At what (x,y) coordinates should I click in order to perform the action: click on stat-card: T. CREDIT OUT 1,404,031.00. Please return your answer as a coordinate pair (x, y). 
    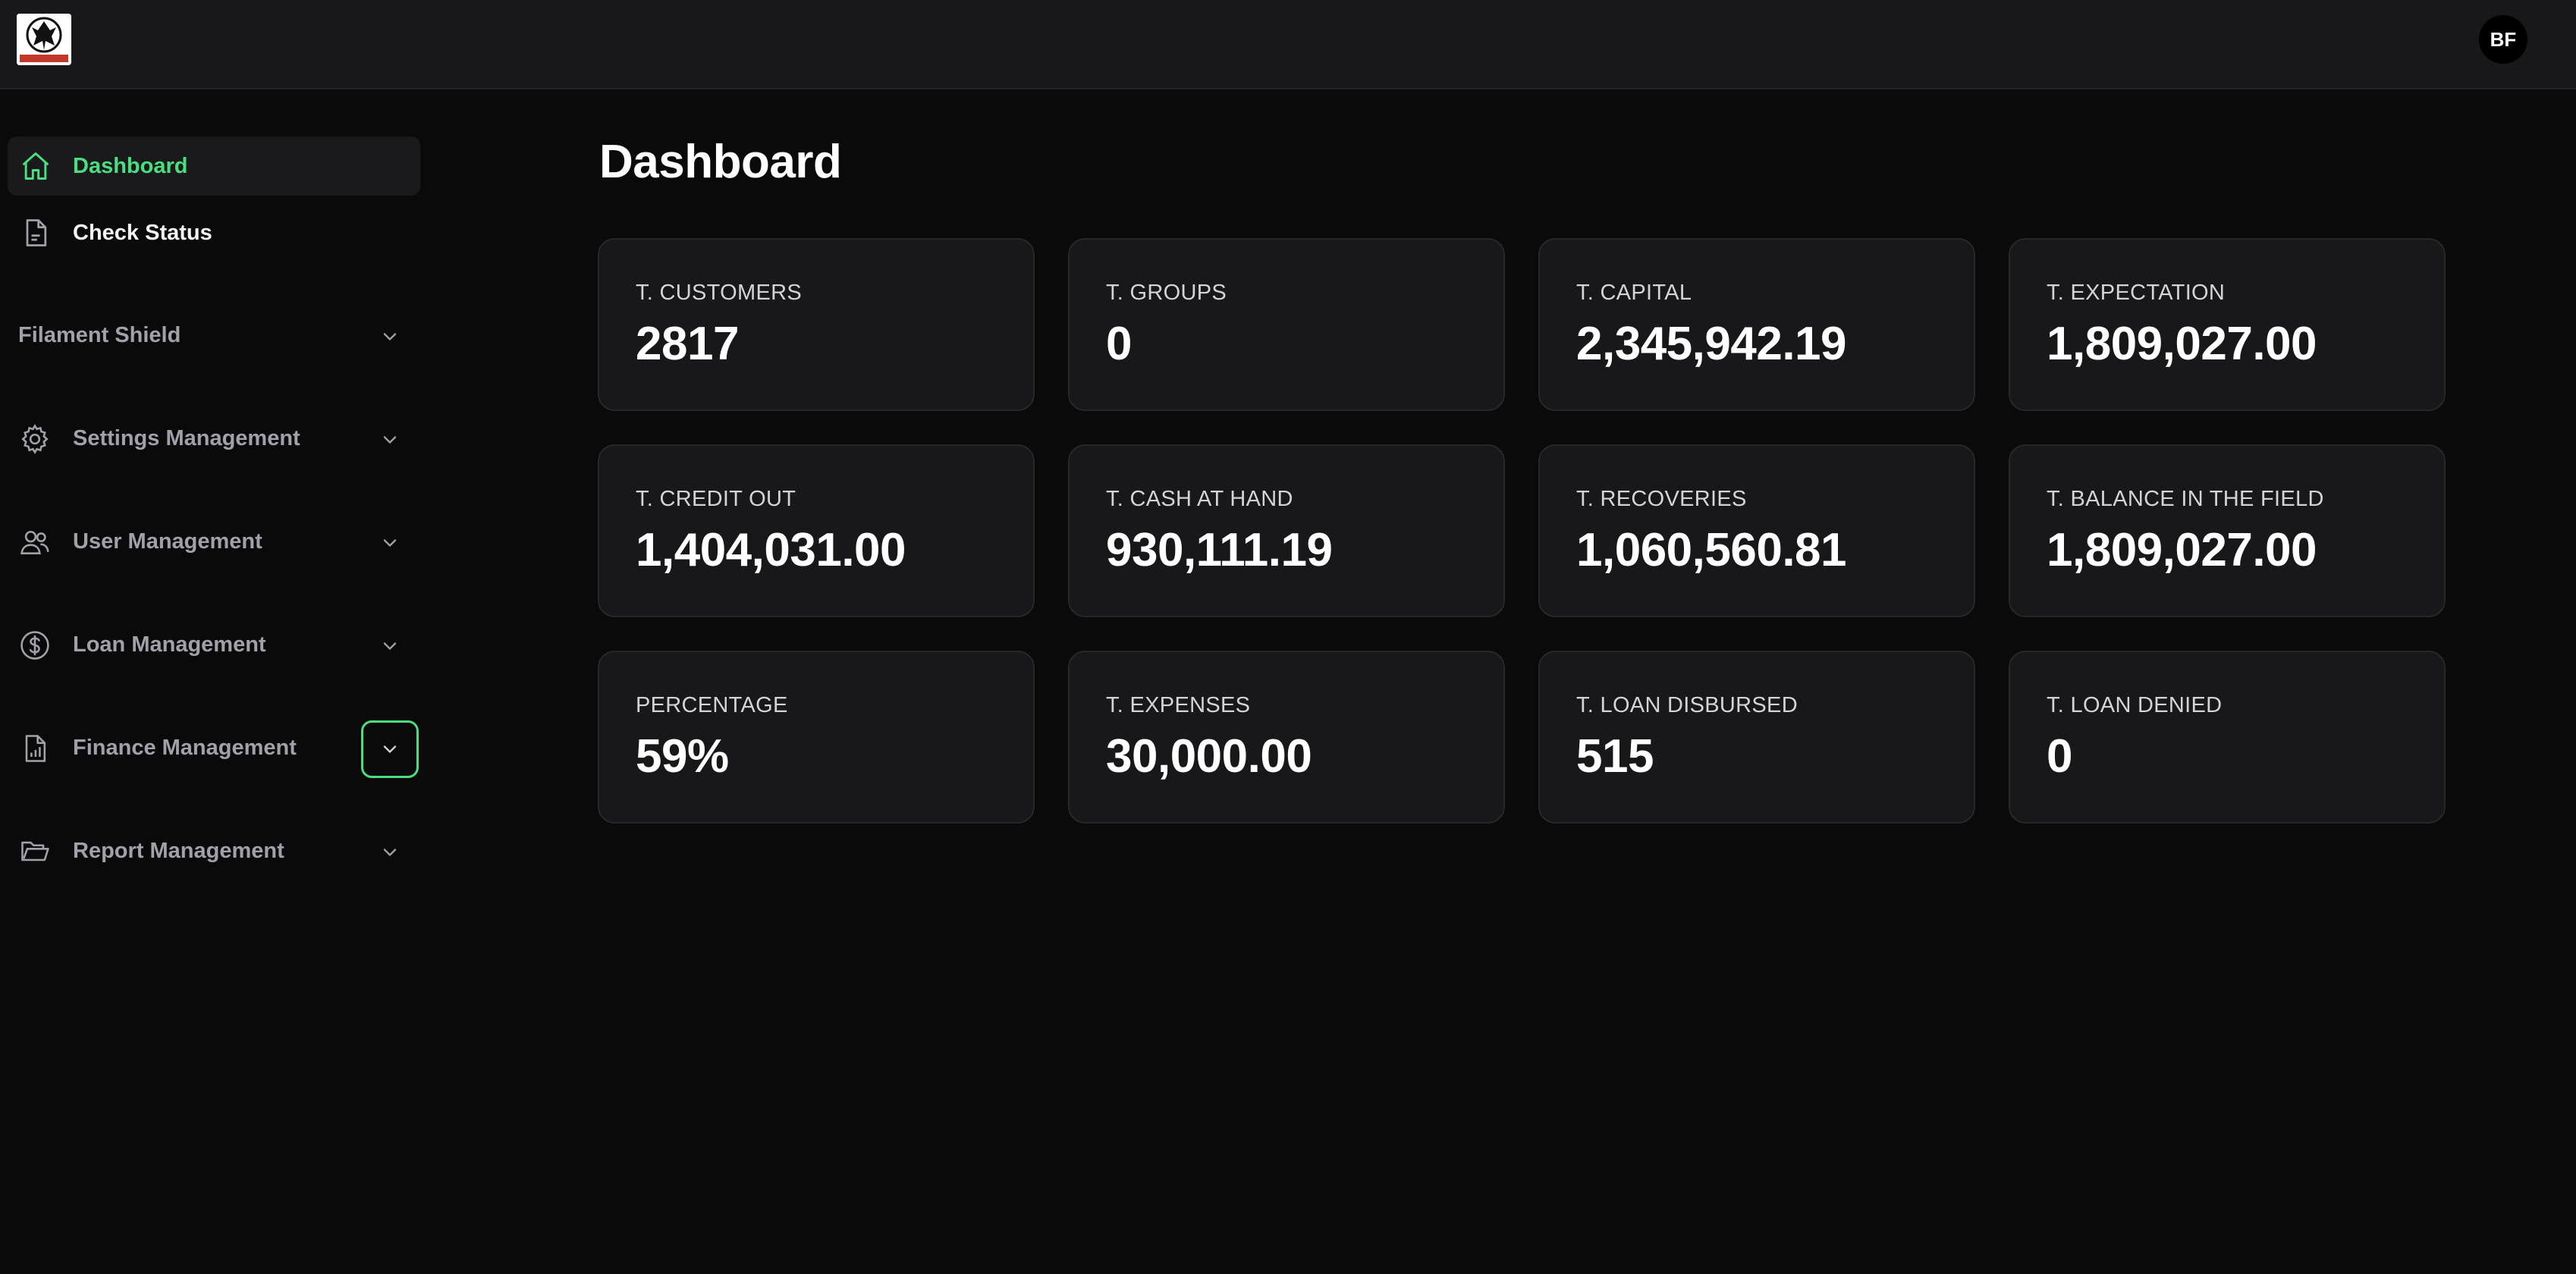
    Looking at the image, I should click on (816, 530).